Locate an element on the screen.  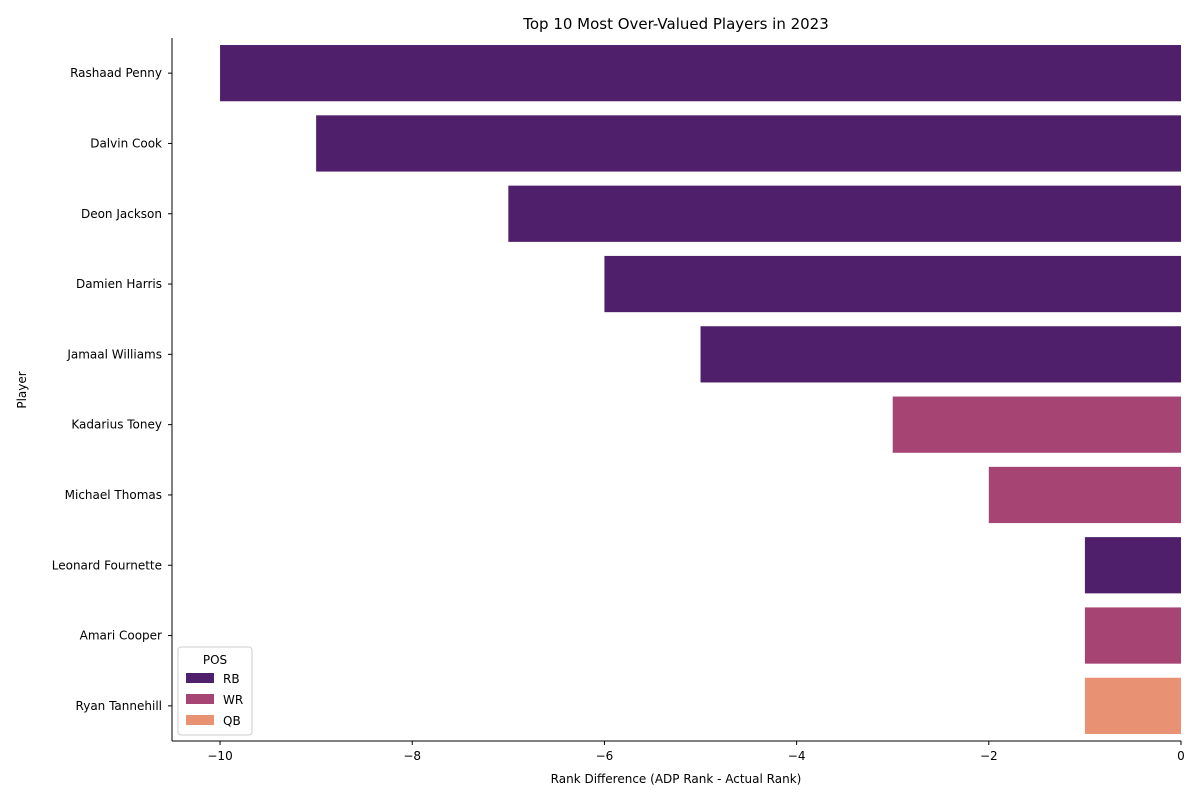
y-tick-label: Rashaad Penny is located at coordinates (116, 73).